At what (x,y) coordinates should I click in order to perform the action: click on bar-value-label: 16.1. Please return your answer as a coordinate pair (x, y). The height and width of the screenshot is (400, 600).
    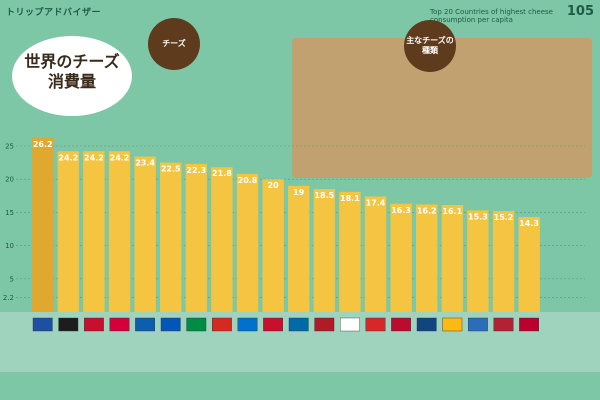
    Looking at the image, I should click on (452, 211).